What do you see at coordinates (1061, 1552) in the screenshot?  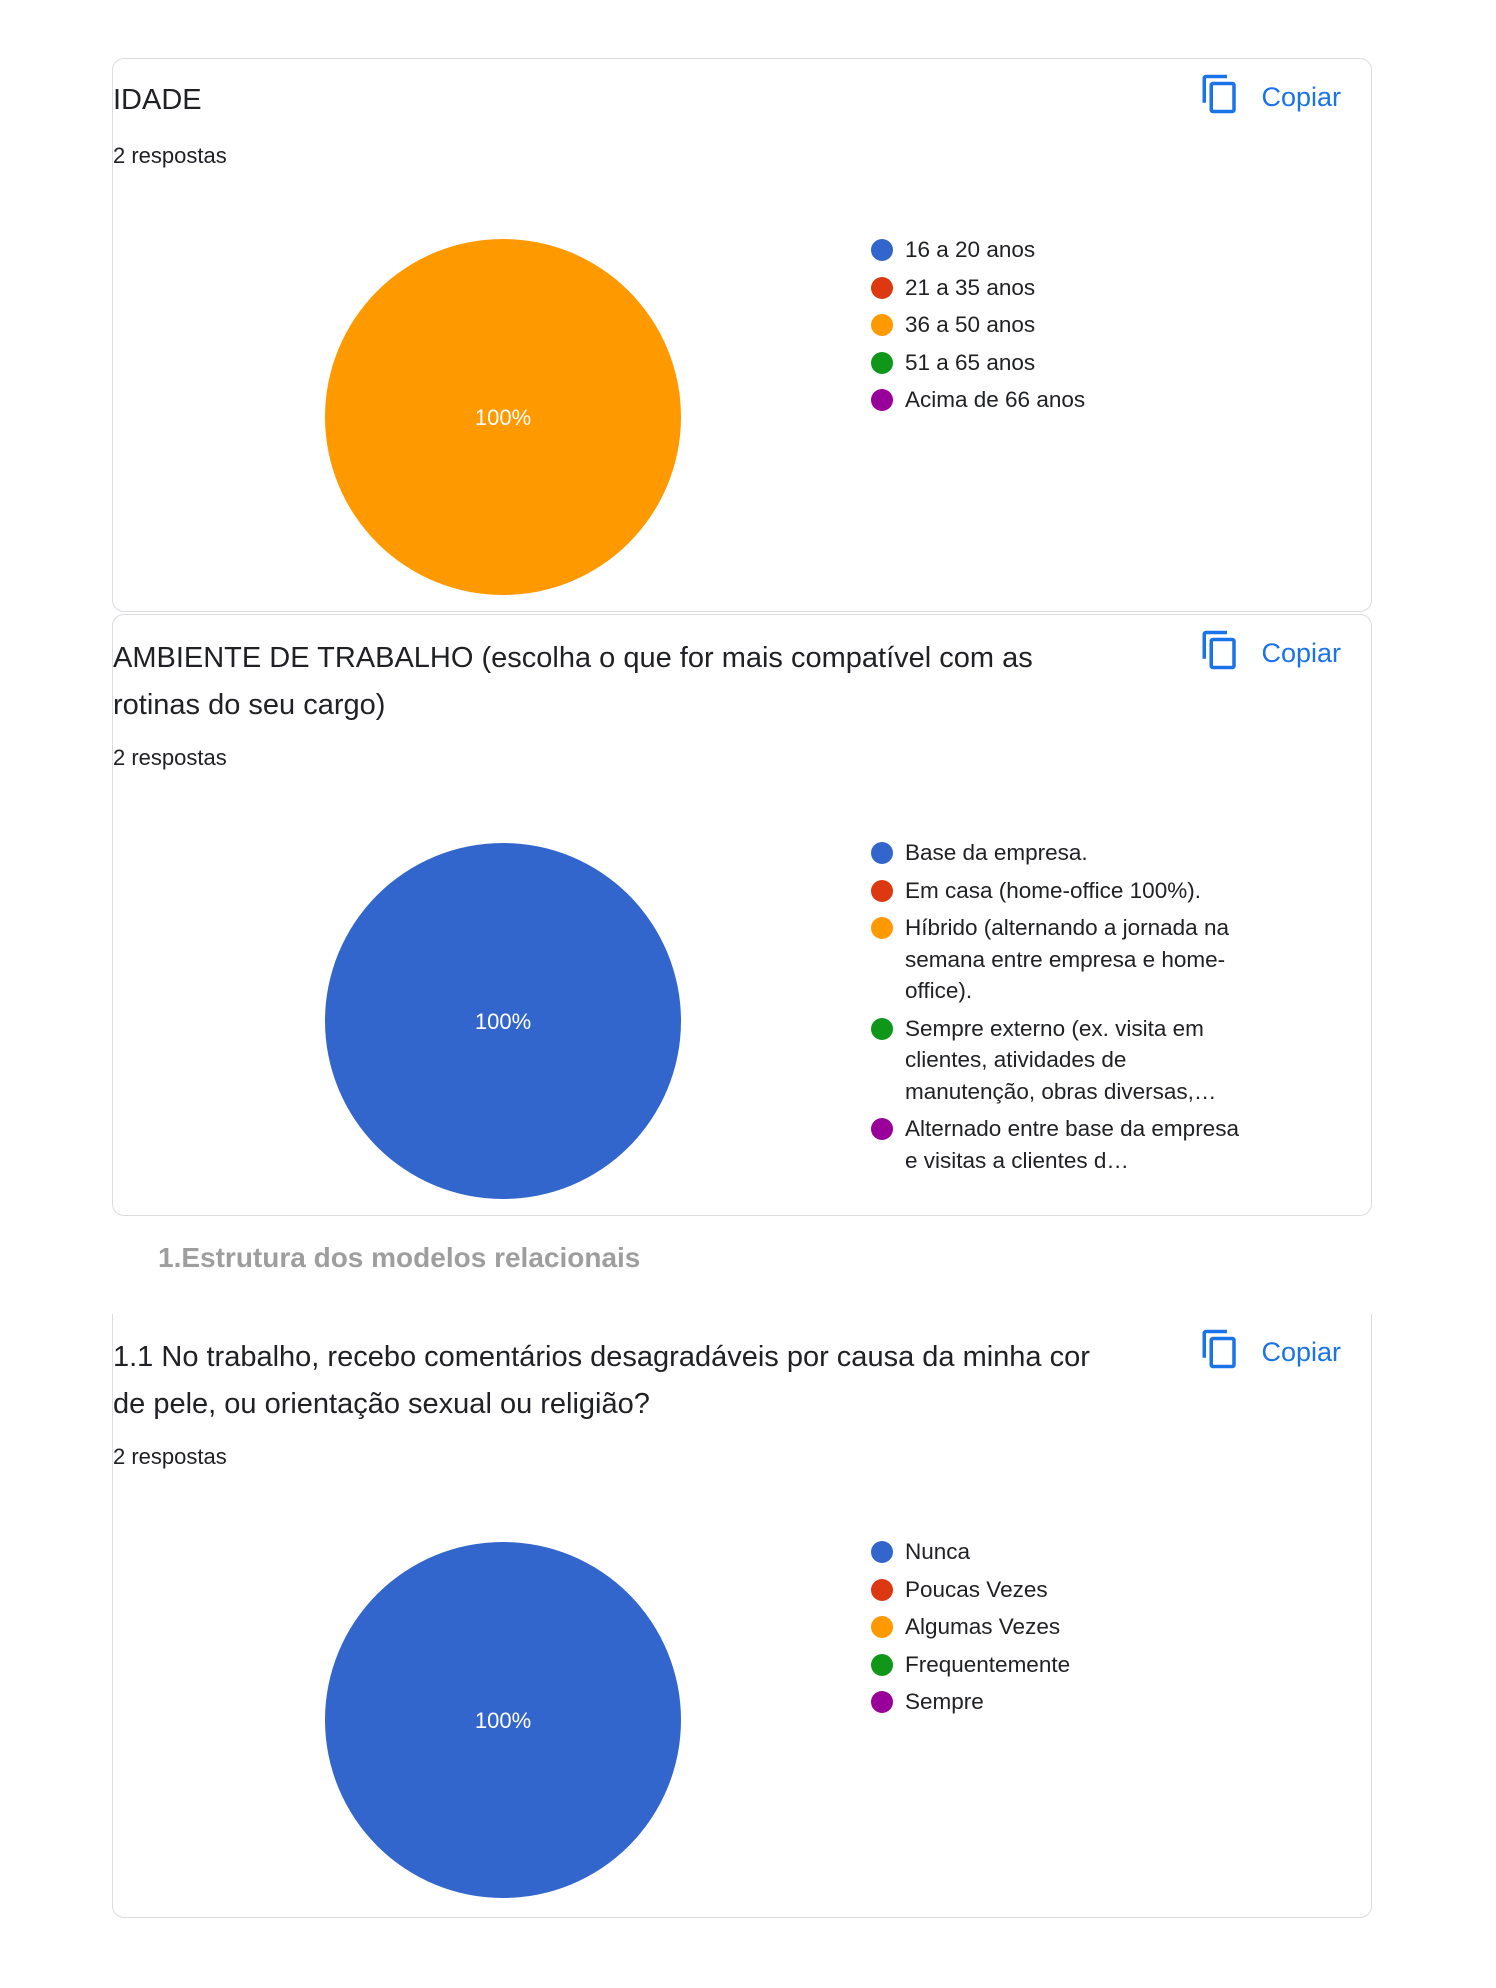 I see `legend-item: Nunca` at bounding box center [1061, 1552].